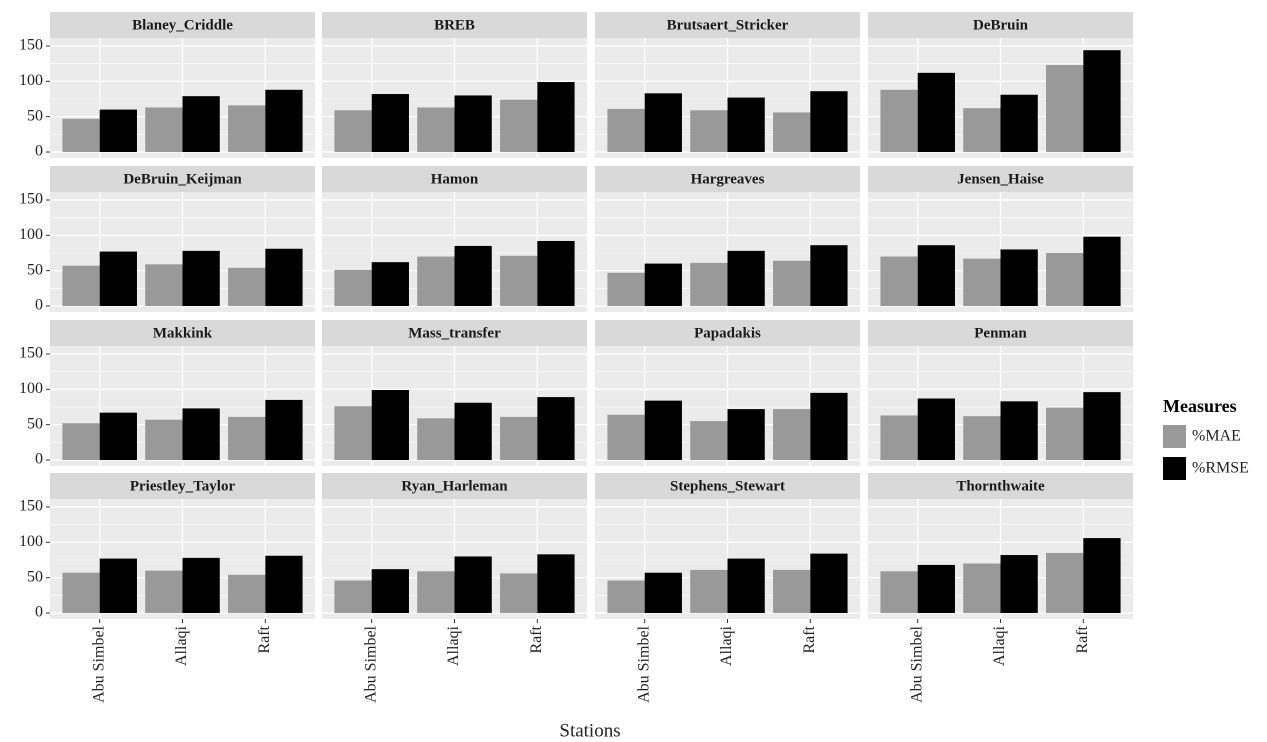 The image size is (1267, 742). I want to click on strip-title: DeBruin, so click(1001, 25).